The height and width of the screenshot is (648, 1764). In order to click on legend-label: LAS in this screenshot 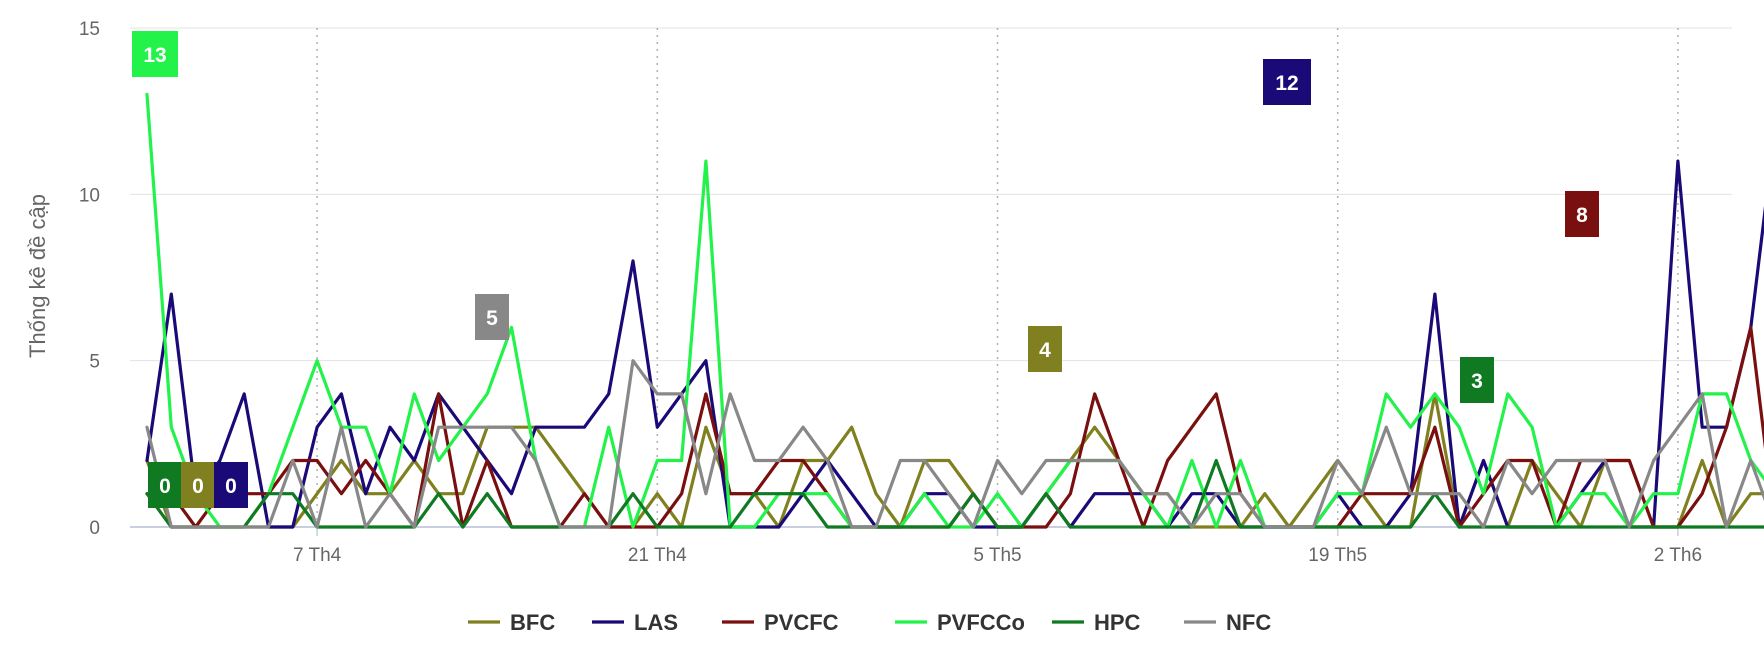, I will do `click(656, 622)`.